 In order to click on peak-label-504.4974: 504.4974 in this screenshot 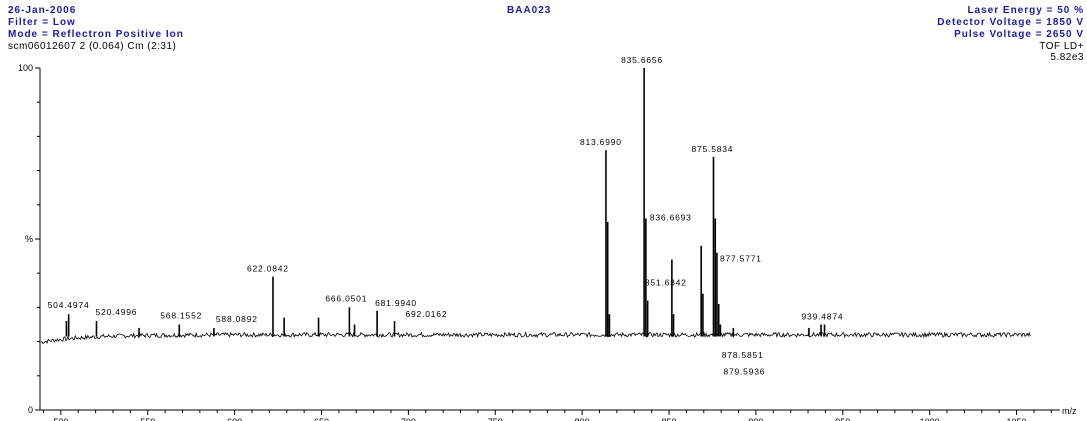, I will do `click(69, 305)`.